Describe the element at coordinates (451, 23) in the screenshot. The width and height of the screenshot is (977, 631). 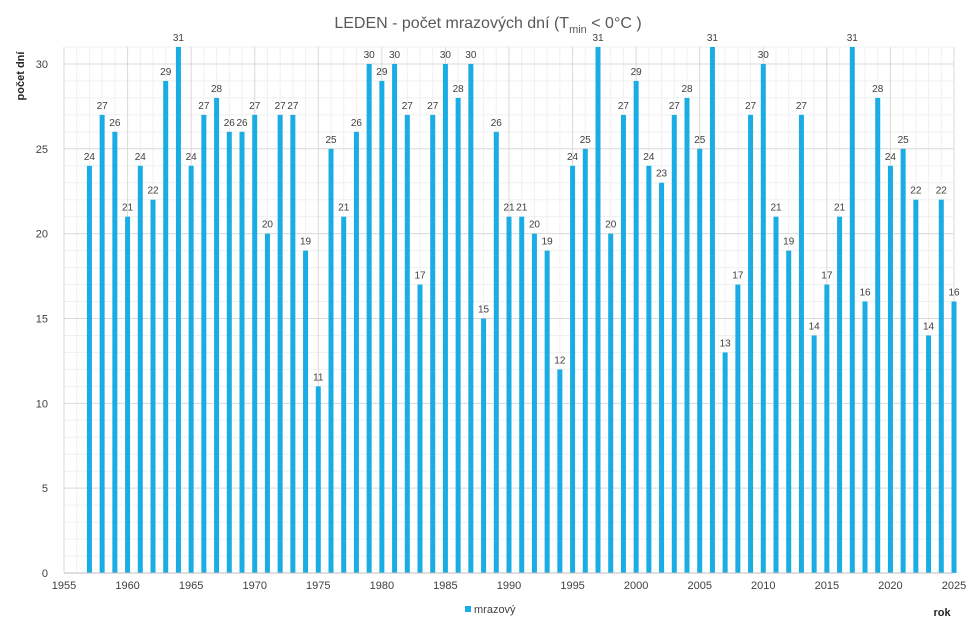
I see `chart-title-main: LEDEN - počet mrazových dní (T` at that location.